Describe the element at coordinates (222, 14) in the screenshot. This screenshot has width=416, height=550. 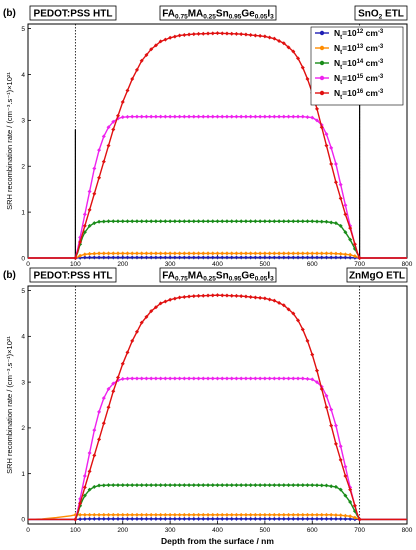
I see `formula-part: Sn` at that location.